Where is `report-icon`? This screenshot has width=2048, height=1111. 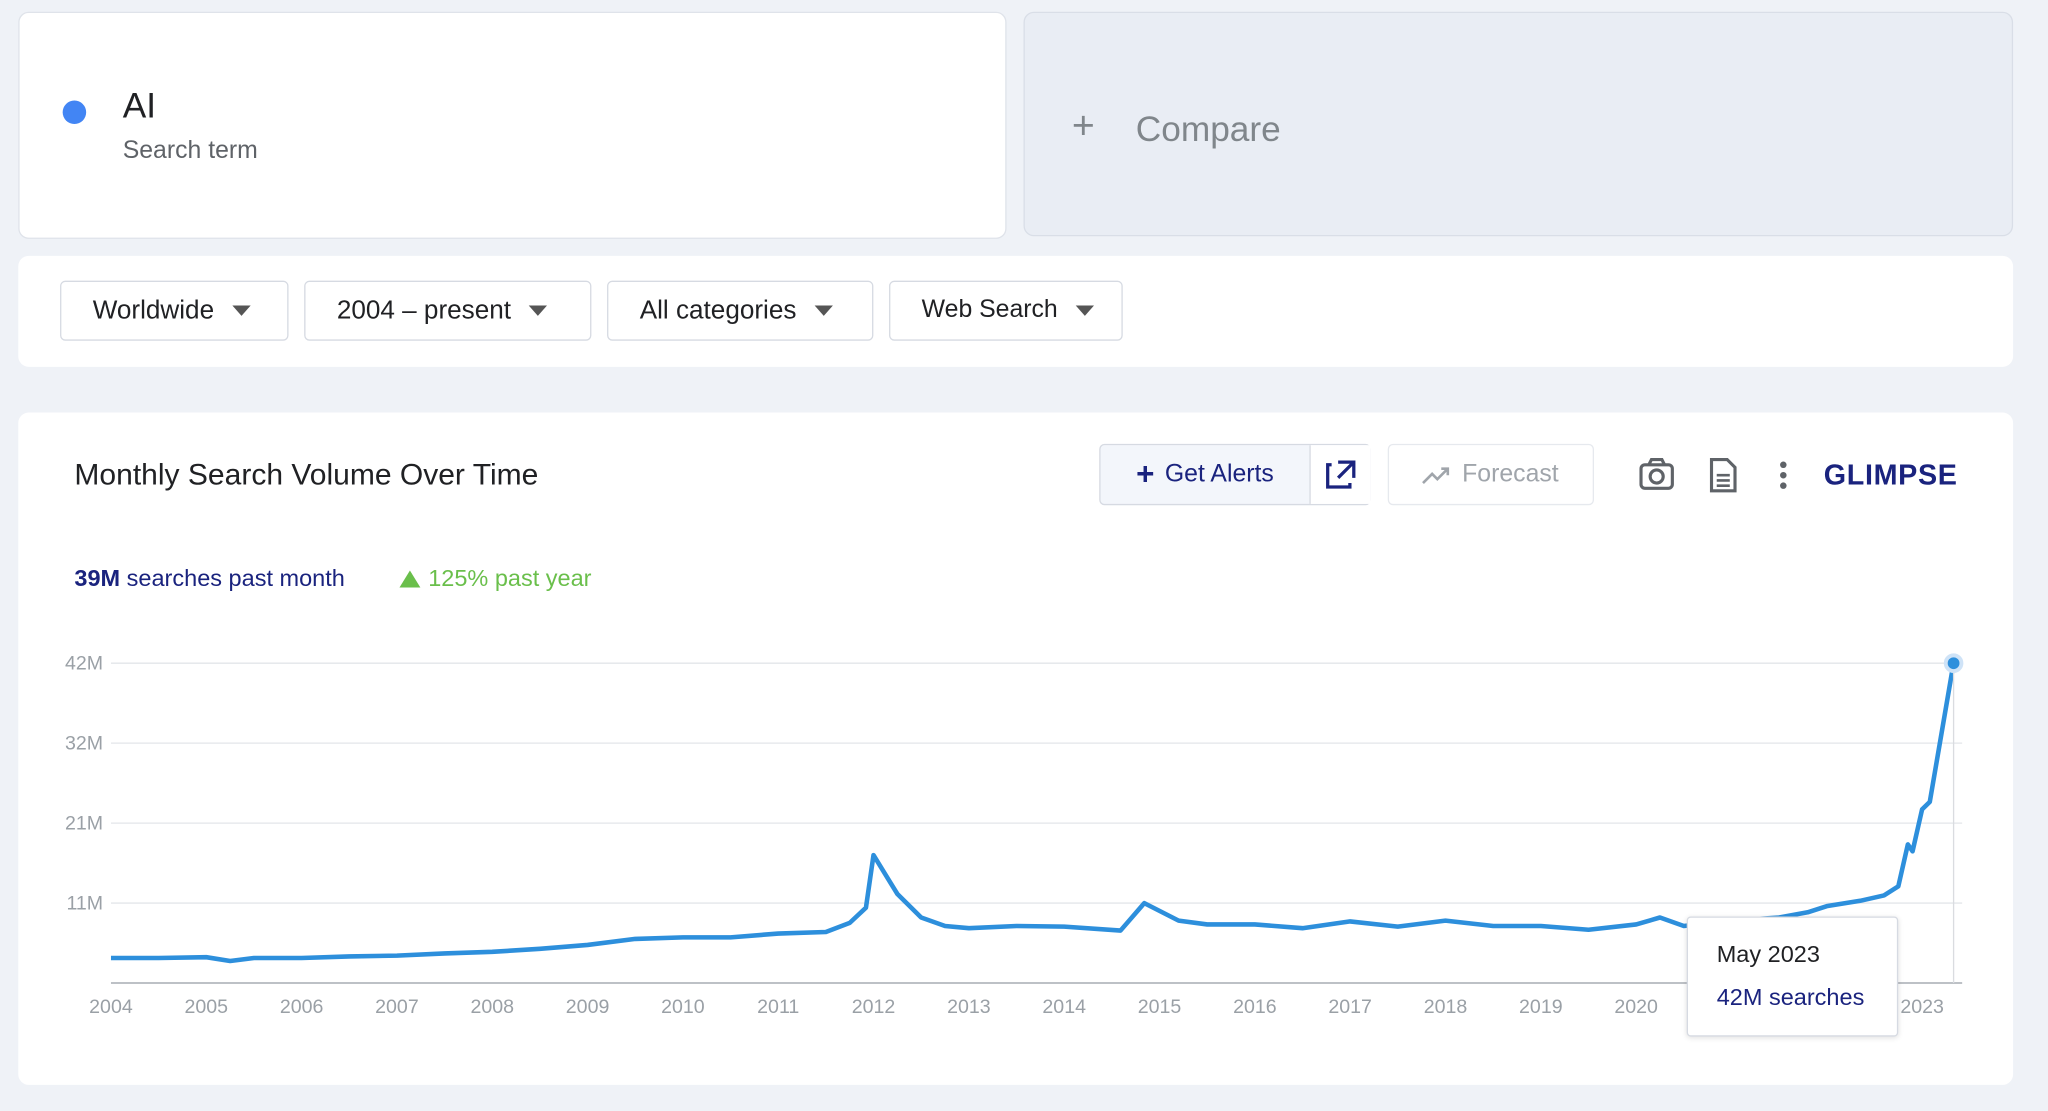 report-icon is located at coordinates (1723, 475).